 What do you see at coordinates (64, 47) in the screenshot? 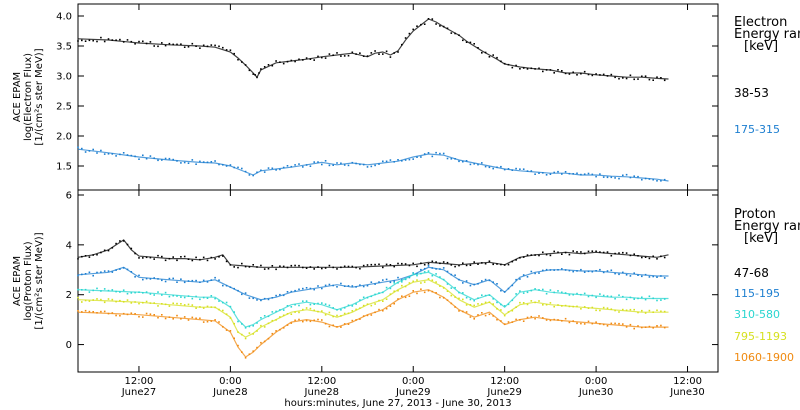
I see `electron-y-tick-label: 3.5` at bounding box center [64, 47].